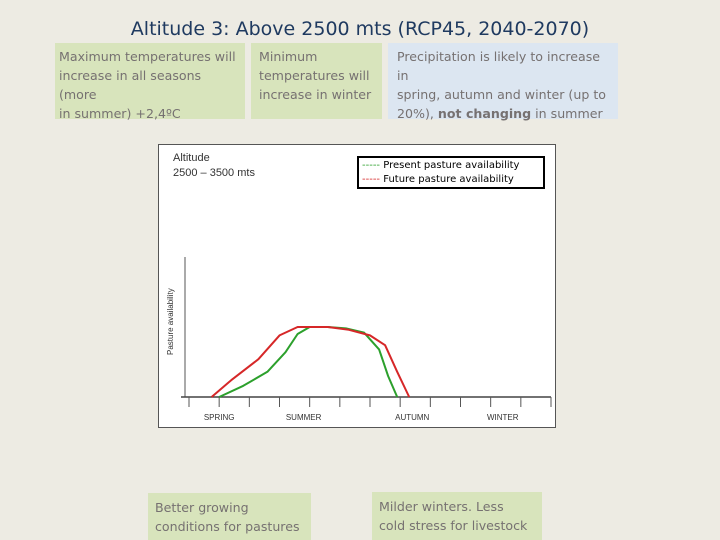 The height and width of the screenshot is (540, 720). I want to click on growing-conditions-text: Better growing conditions for pastures, so click(227, 517).